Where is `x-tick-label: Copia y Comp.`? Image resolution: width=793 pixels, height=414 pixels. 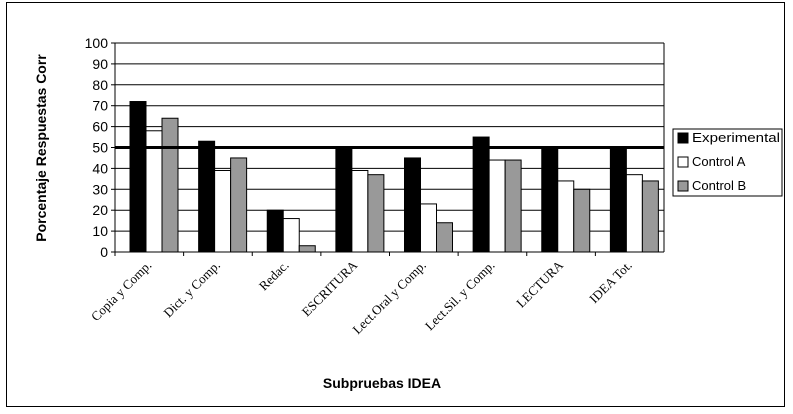 x-tick-label: Copia y Comp. is located at coordinates (121, 291).